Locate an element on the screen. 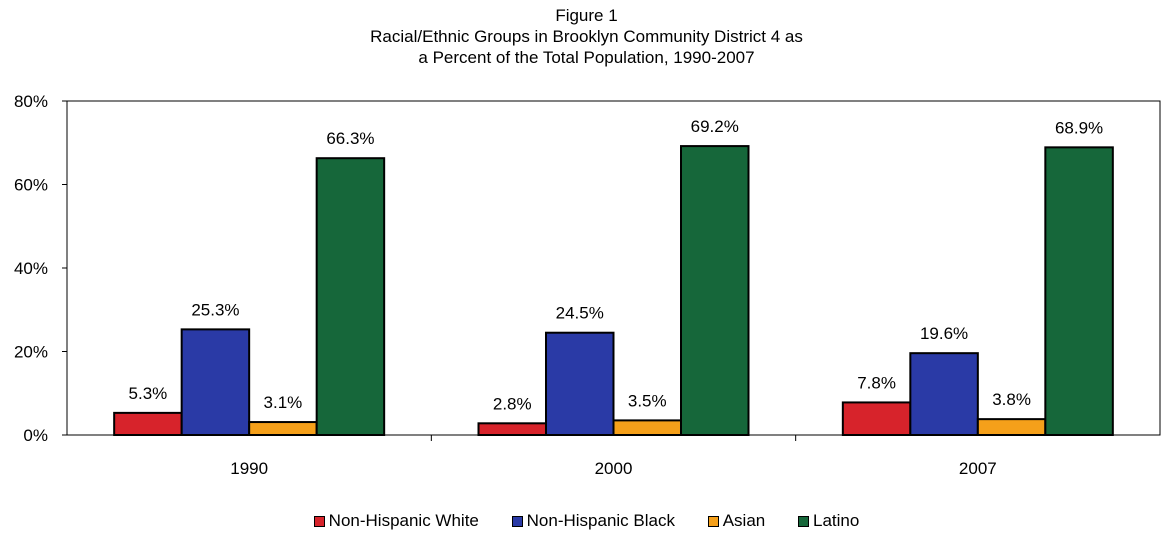 This screenshot has height=536, width=1173. data-label: 7.8% is located at coordinates (876, 382).